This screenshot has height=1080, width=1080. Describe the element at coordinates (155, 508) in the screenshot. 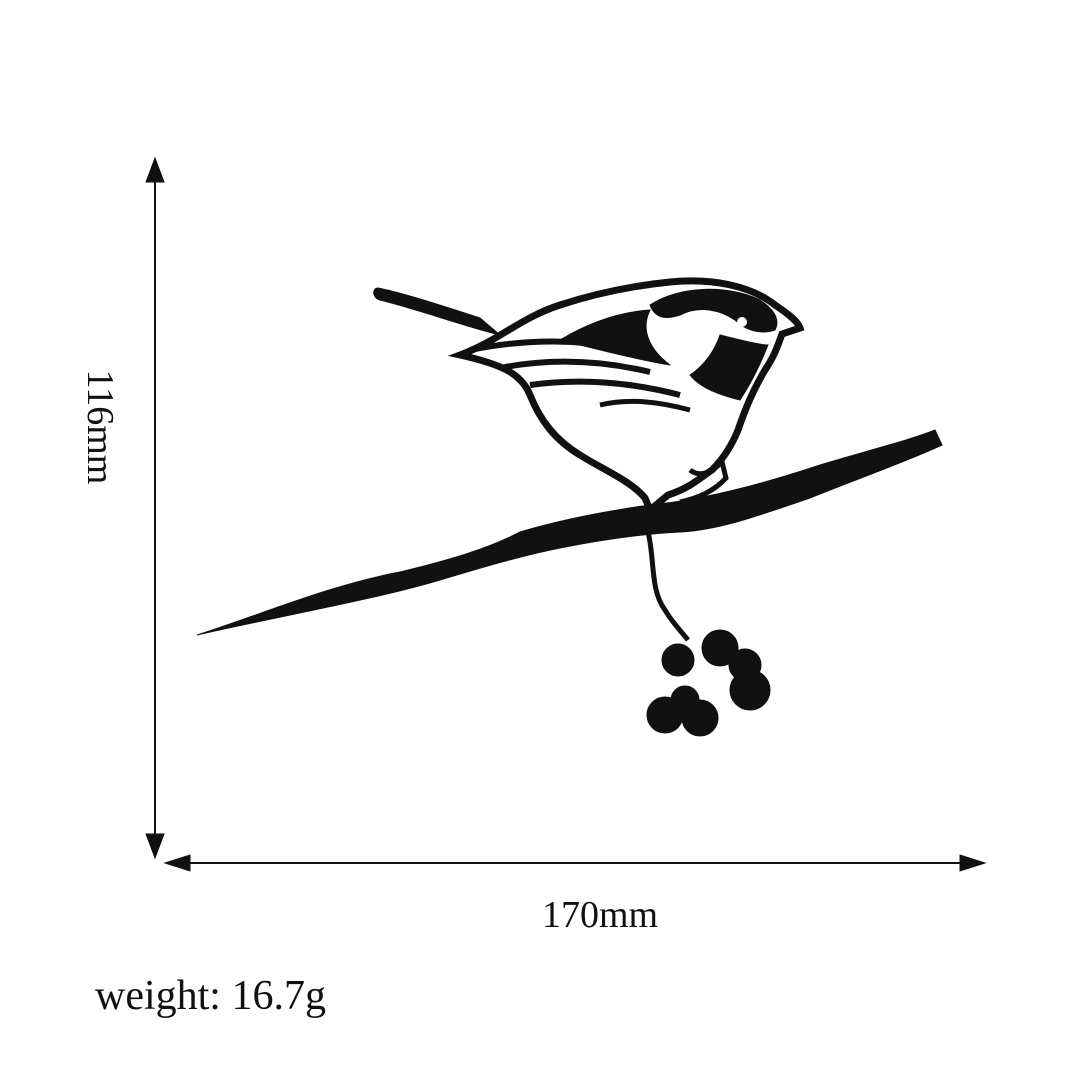

I see `height-dimension-arrow` at that location.